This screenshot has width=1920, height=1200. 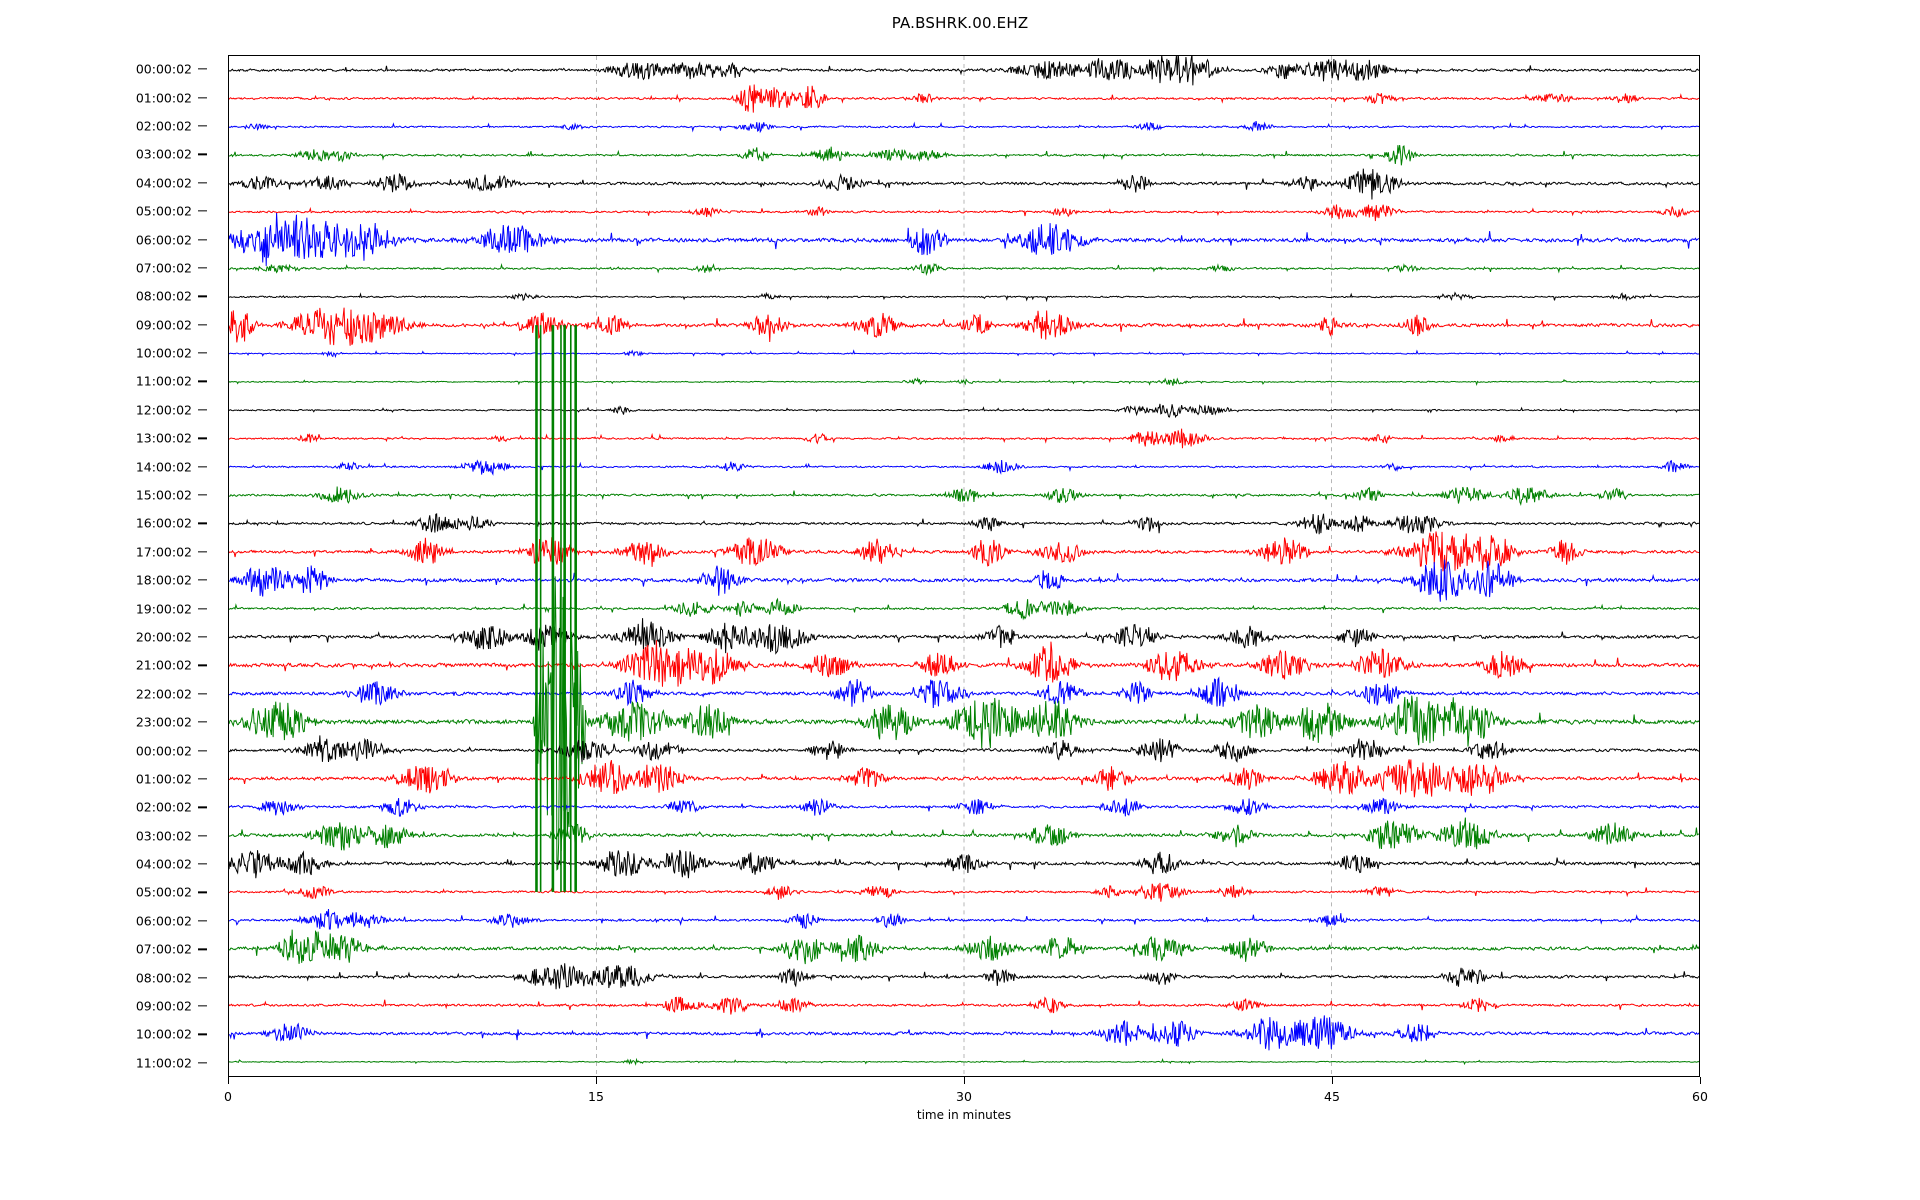 I want to click on y-tick-label: 19:00:02, so click(x=163, y=609).